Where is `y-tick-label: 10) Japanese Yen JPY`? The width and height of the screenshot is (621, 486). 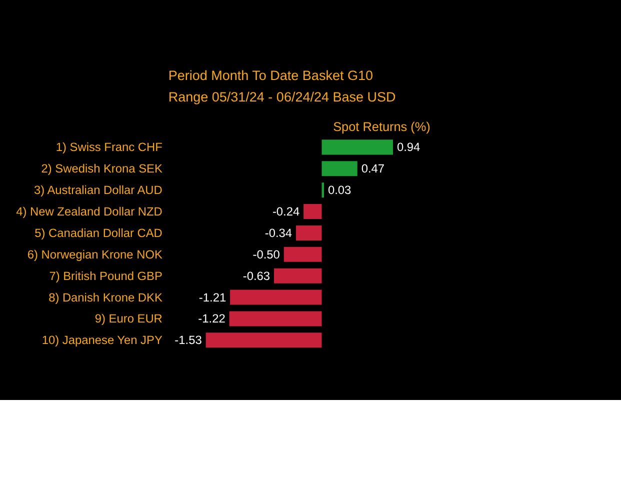 y-tick-label: 10) Japanese Yen JPY is located at coordinates (102, 340).